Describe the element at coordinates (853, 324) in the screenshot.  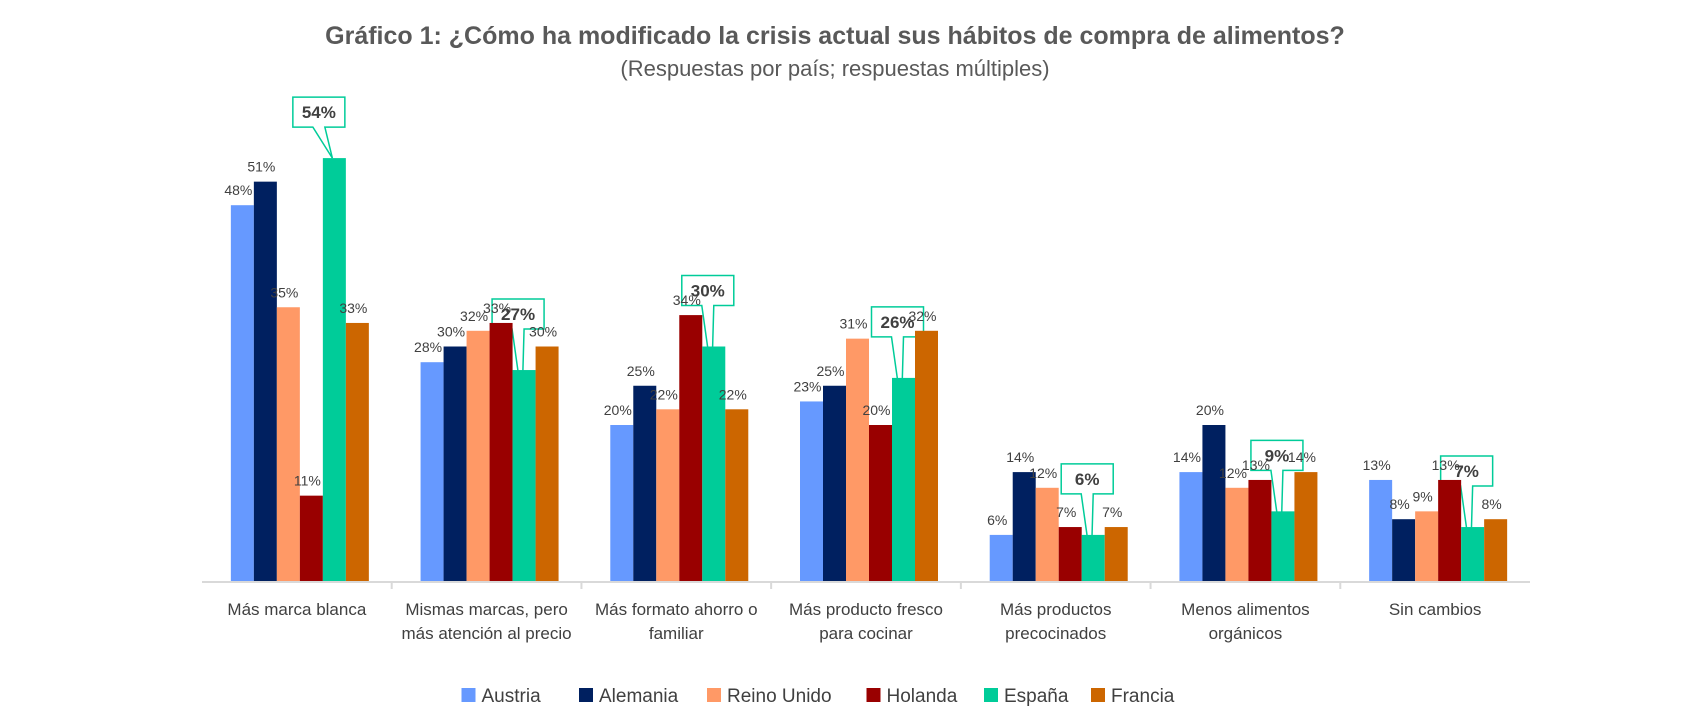
I see `data-label: 31%` at that location.